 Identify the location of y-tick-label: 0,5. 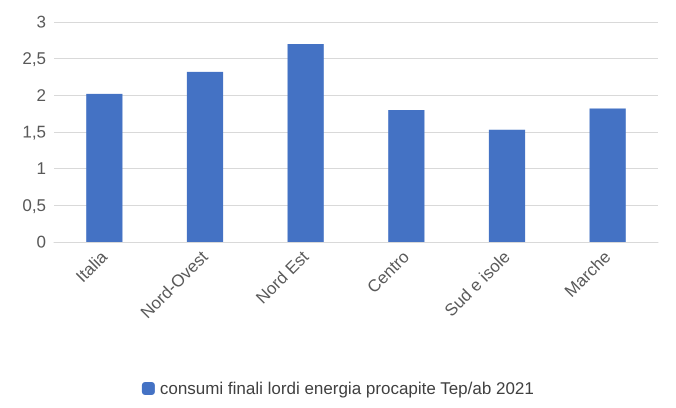
(34, 205).